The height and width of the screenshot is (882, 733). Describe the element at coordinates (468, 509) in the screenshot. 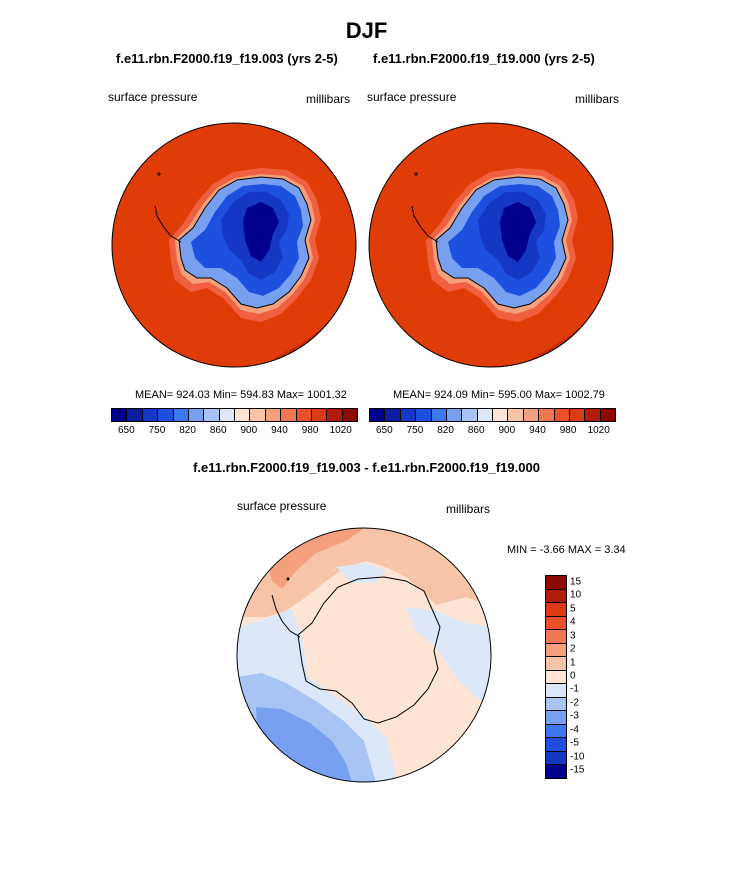

I see `diff-units-label: millibars` at that location.